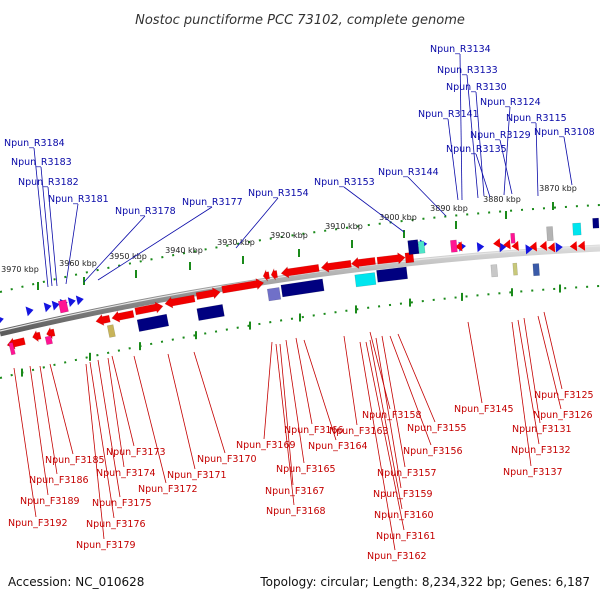  What do you see at coordinates (563, 415) in the screenshot?
I see `forward-gene-label: Npun_F3126` at bounding box center [563, 415].